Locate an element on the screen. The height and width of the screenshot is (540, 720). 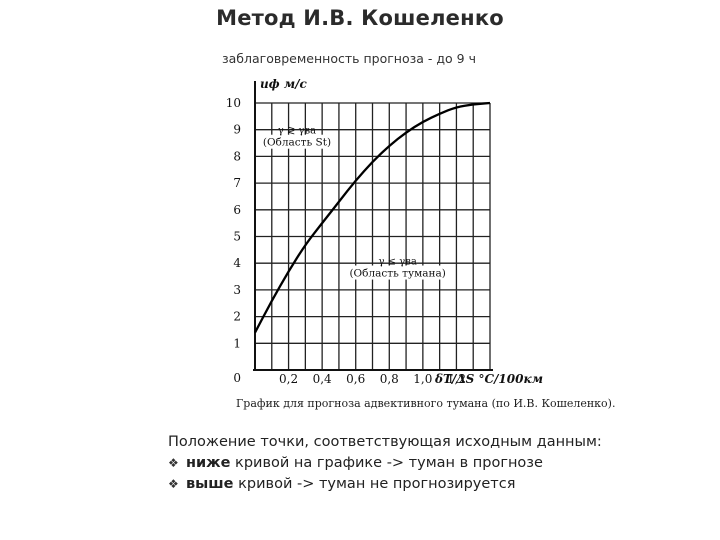
annotation-label: (Область тумана) is located at coordinates (397, 274).